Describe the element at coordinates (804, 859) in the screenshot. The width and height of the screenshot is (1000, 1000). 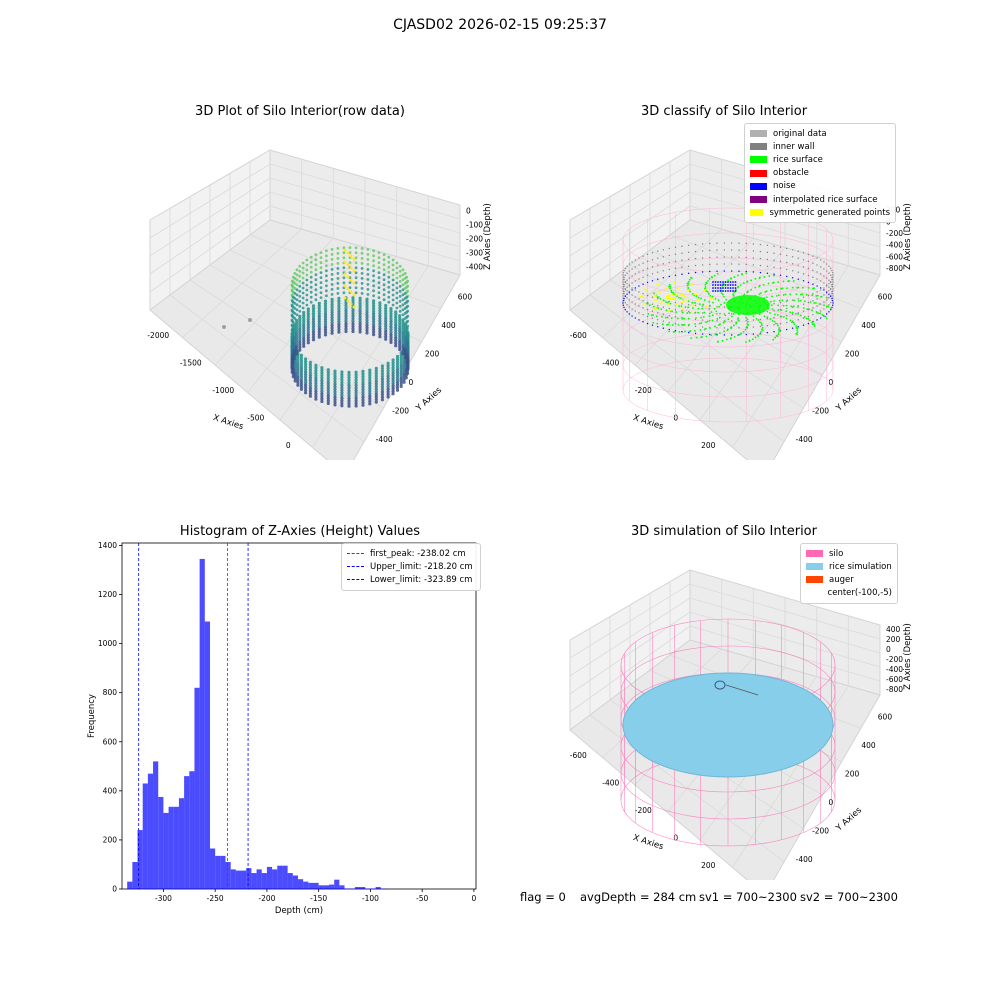
I see `y-tick-label: -400` at that location.